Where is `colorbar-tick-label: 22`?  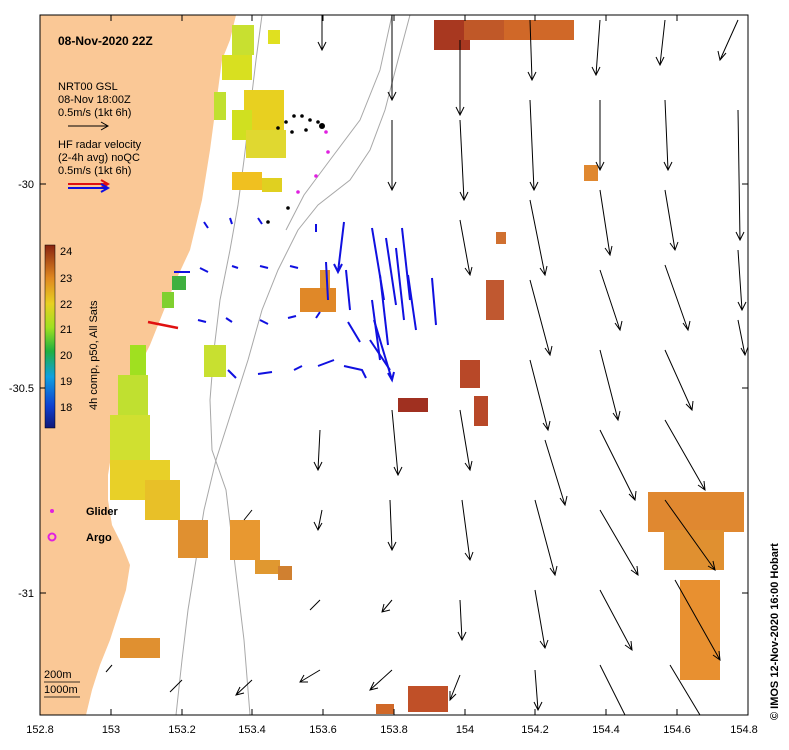
colorbar-tick-label: 22 is located at coordinates (66, 305).